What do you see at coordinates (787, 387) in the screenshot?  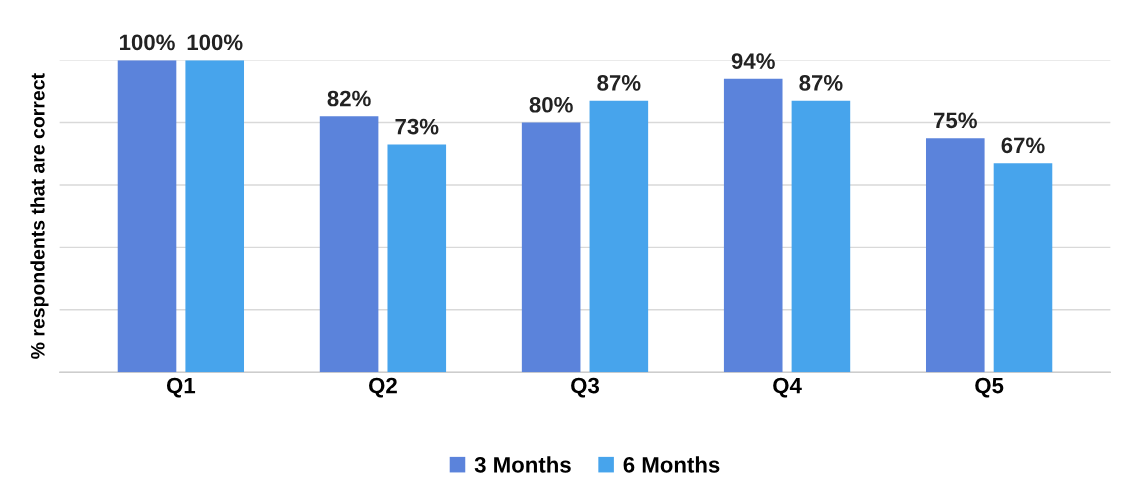 I see `x-tick-label: Q4` at bounding box center [787, 387].